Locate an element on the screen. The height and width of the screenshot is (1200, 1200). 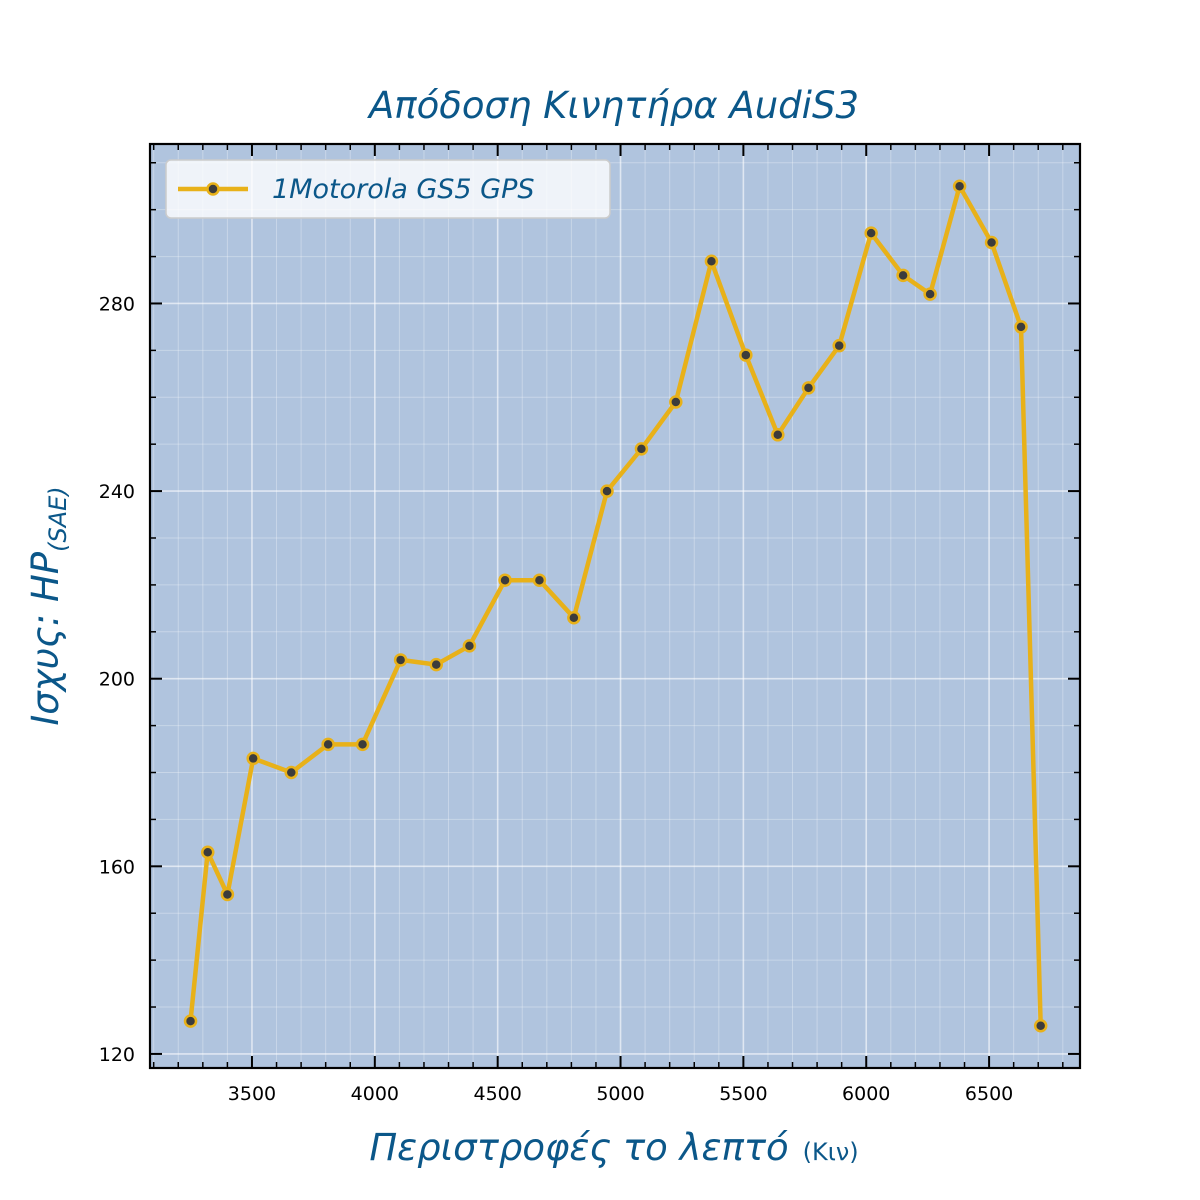
legend-label: 1Motorola GS5 GPS is located at coordinates (403, 189).